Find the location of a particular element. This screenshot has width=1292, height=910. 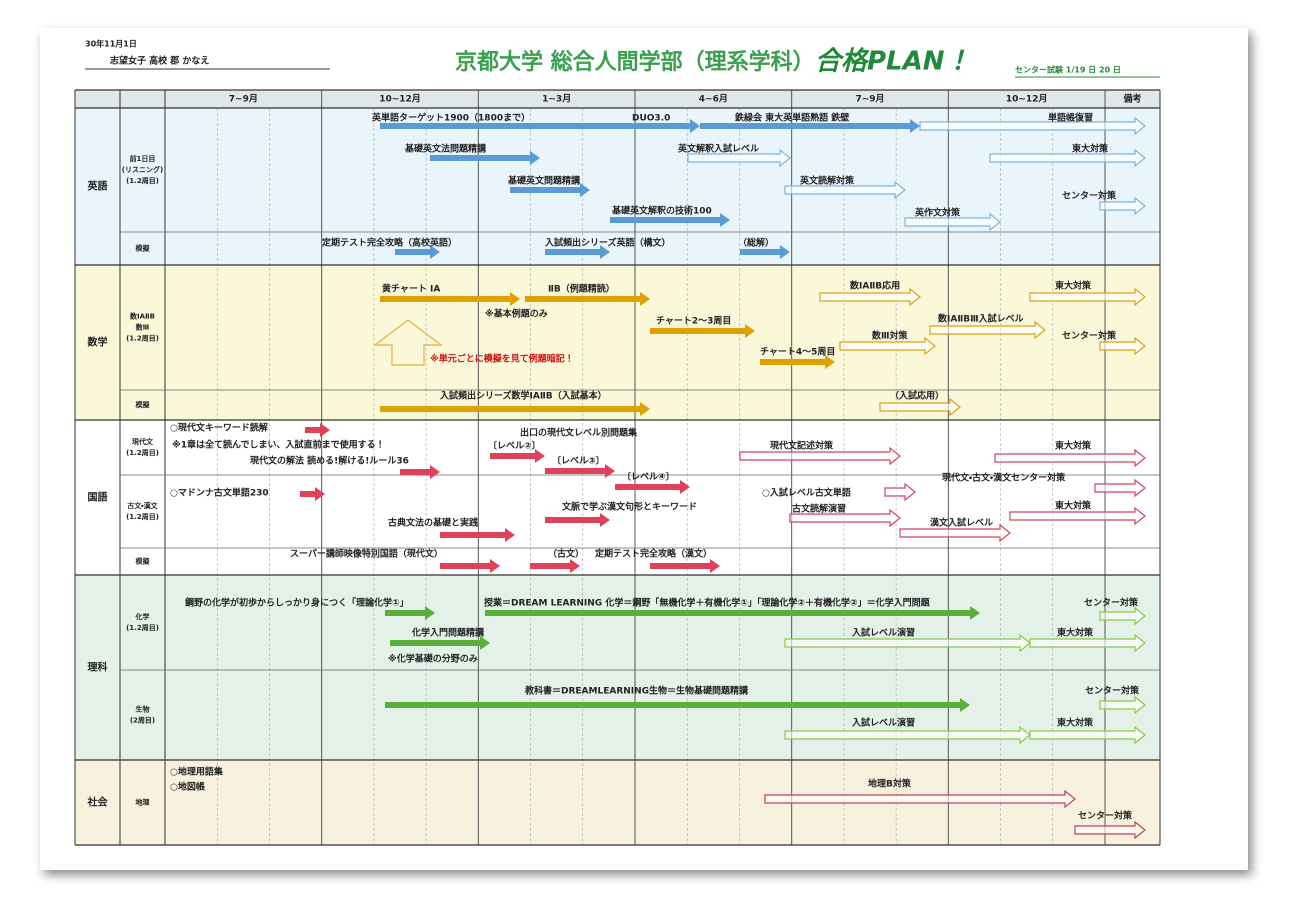

row-label: 化学 is located at coordinates (142, 616).